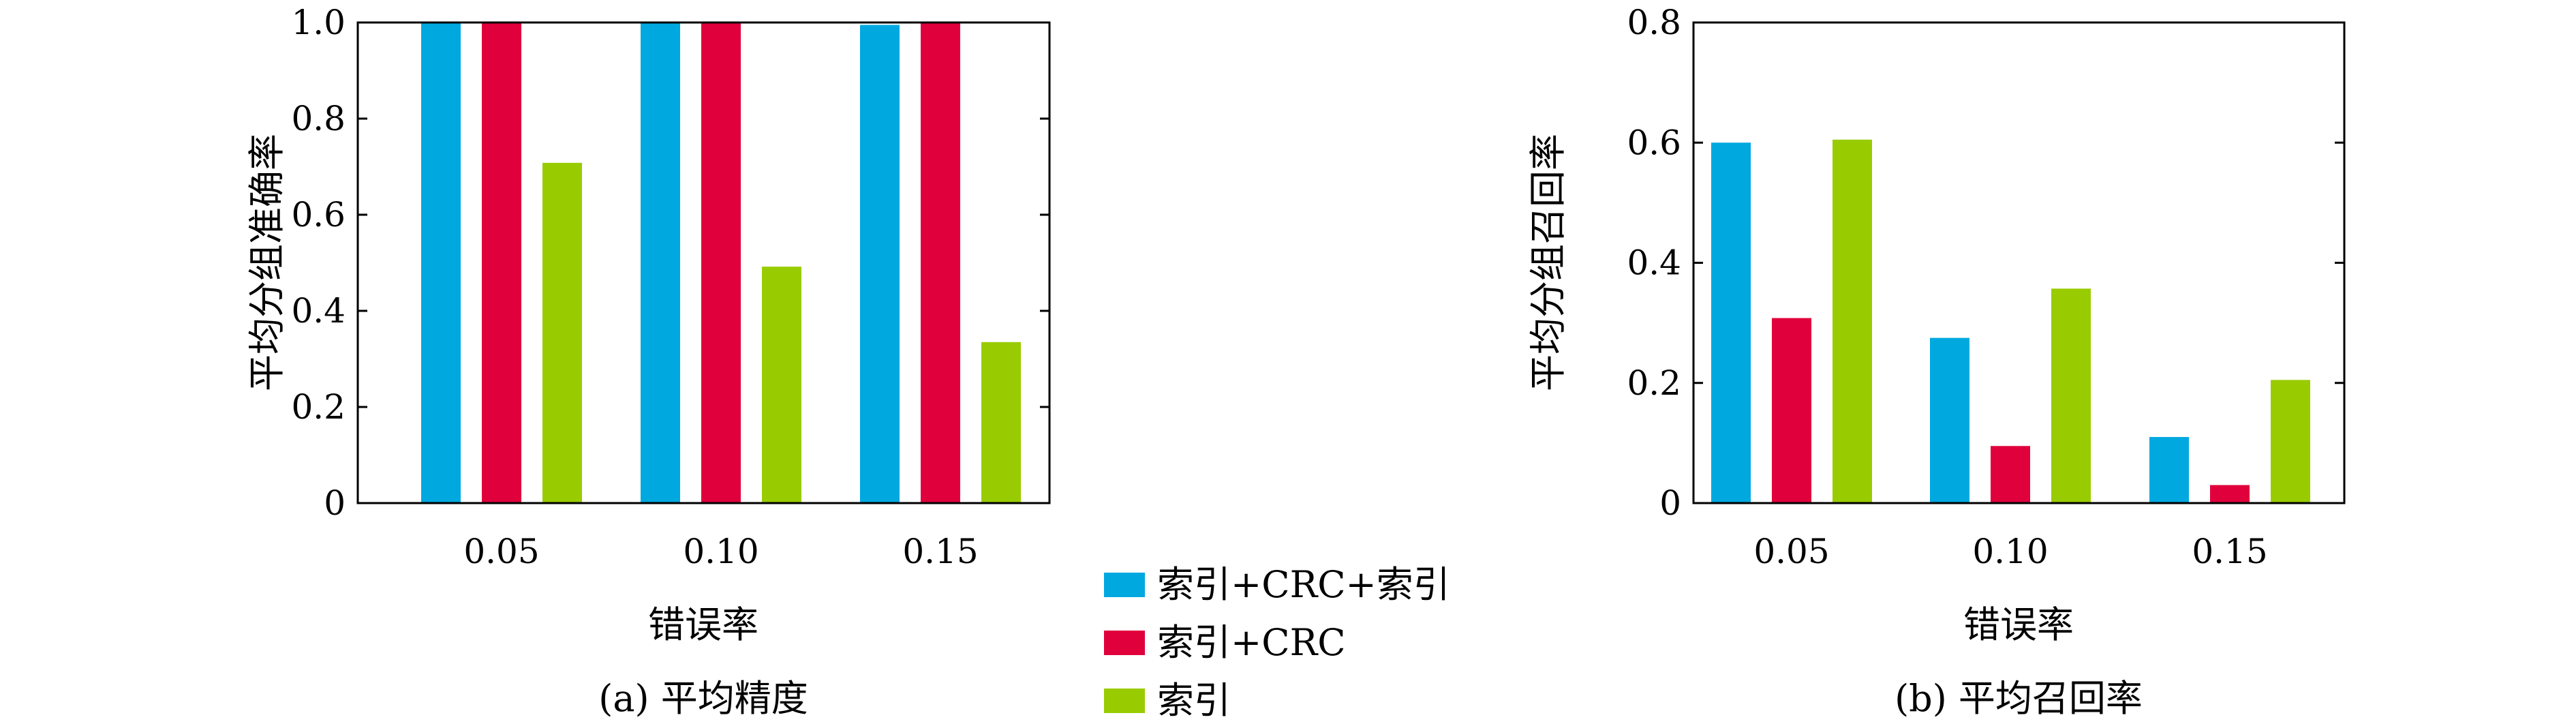 Image resolution: width=2576 pixels, height=726 pixels. What do you see at coordinates (318, 23) in the screenshot?
I see `y-tick-label: 1.0` at bounding box center [318, 23].